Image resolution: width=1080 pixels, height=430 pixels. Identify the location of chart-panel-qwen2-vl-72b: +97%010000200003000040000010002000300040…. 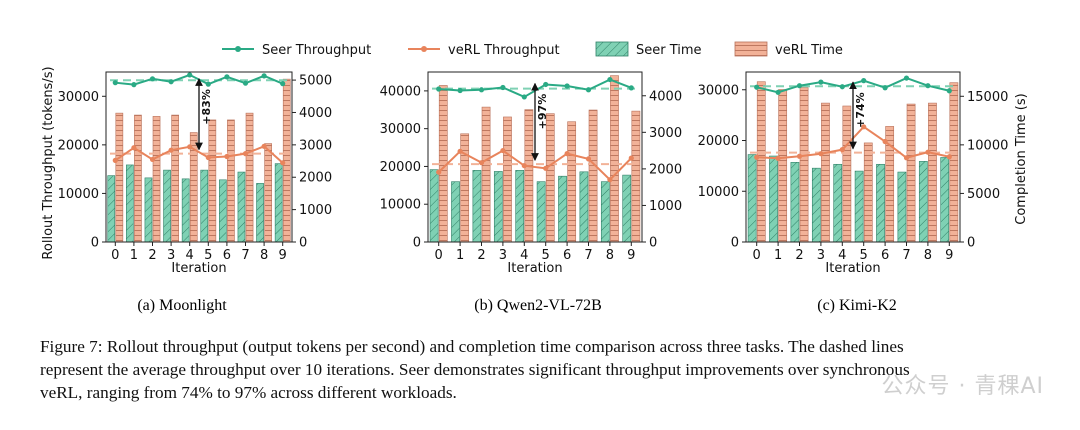
(531, 173).